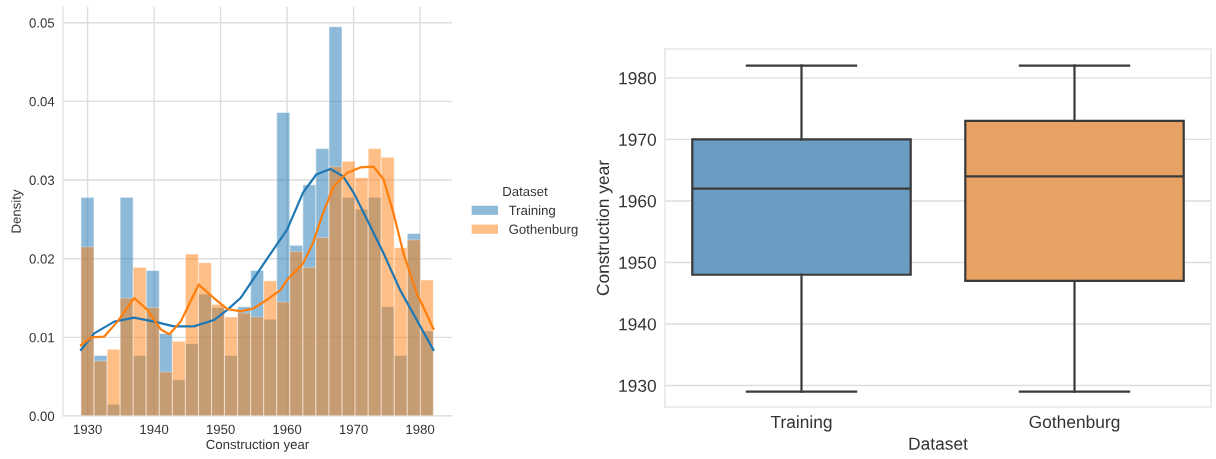 The height and width of the screenshot is (459, 1216). I want to click on legend-label: Training, so click(531, 211).